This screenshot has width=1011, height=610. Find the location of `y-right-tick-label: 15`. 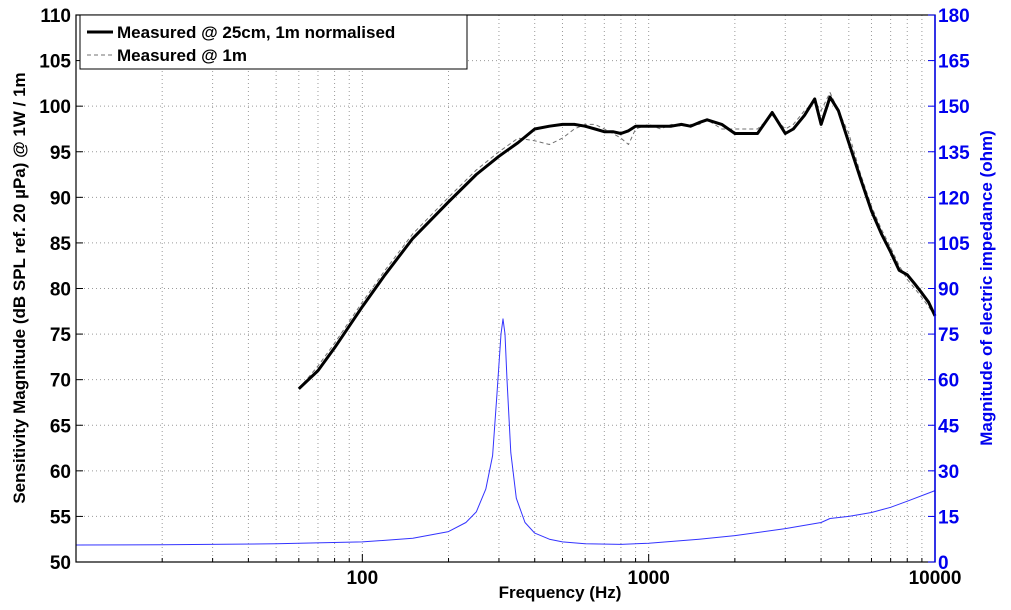

y-right-tick-label: 15 is located at coordinates (949, 517).